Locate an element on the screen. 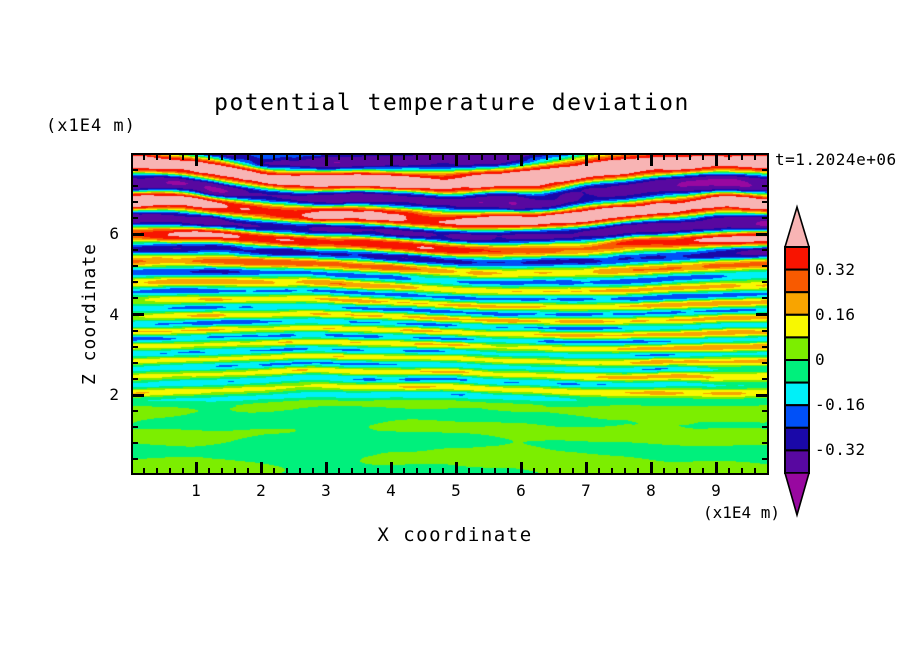 This screenshot has width=904, height=654. y-tick-label: 2 is located at coordinates (114, 394).